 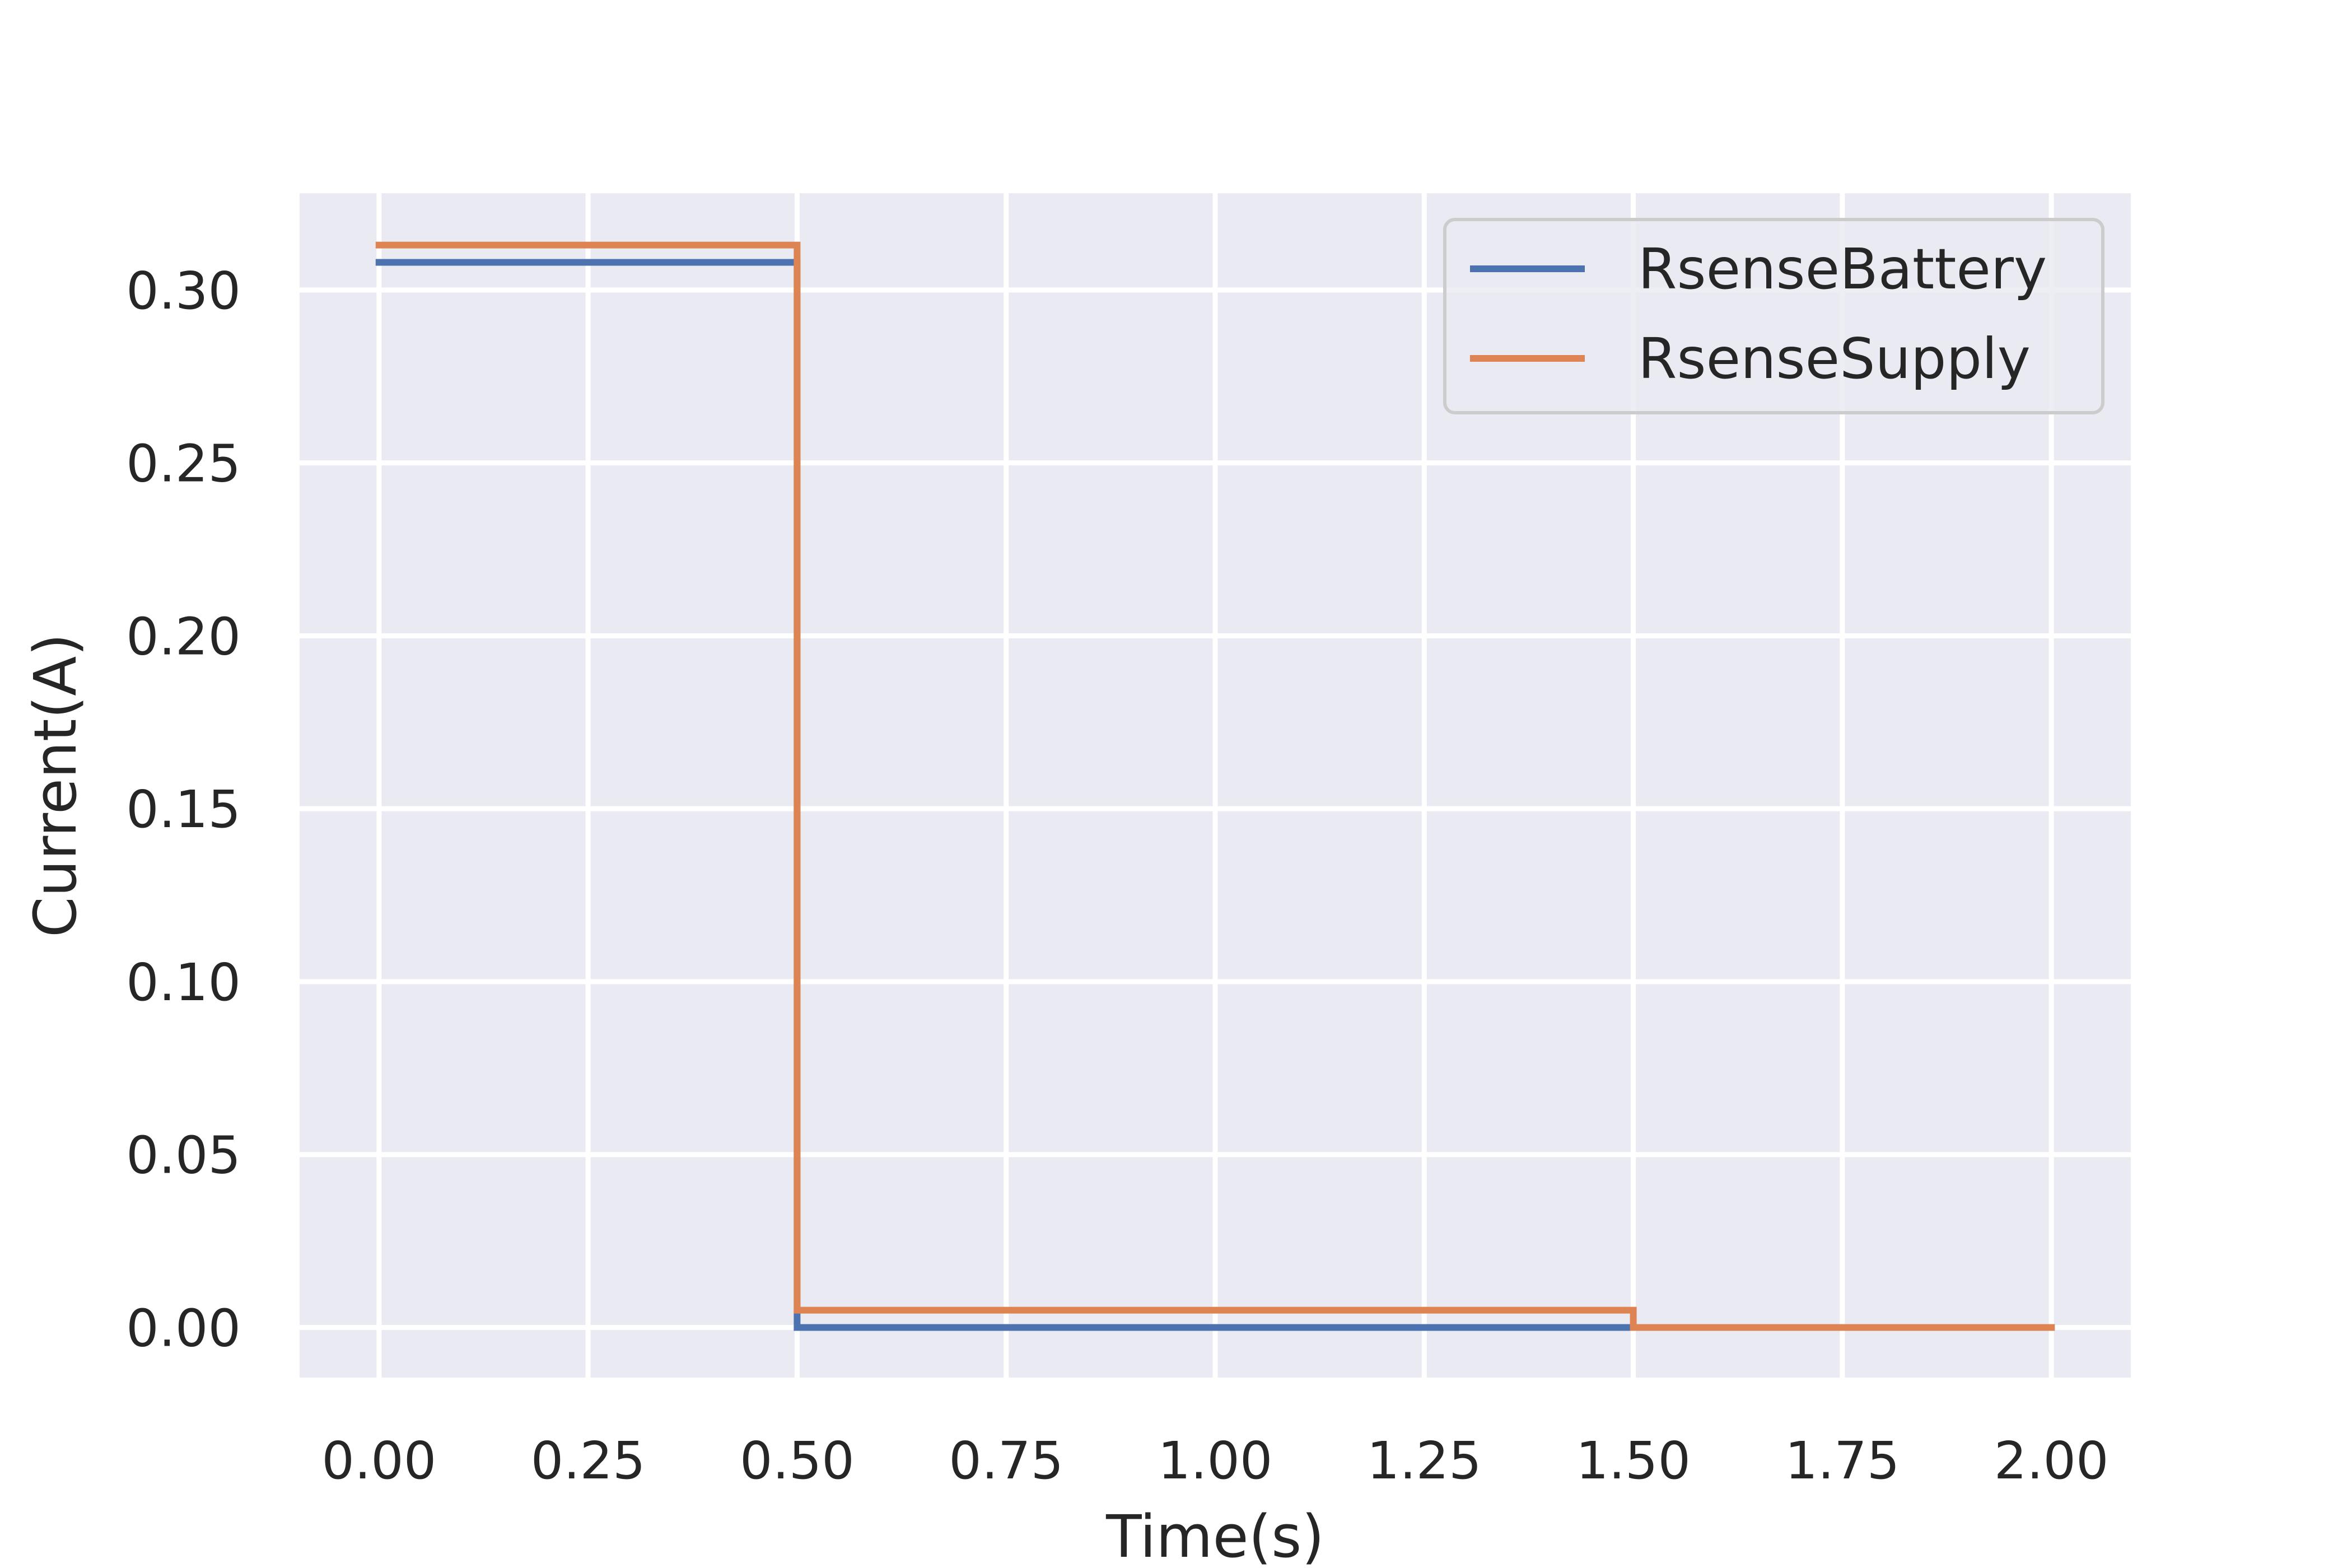 I want to click on y-tick-label: 0.00, so click(x=184, y=1328).